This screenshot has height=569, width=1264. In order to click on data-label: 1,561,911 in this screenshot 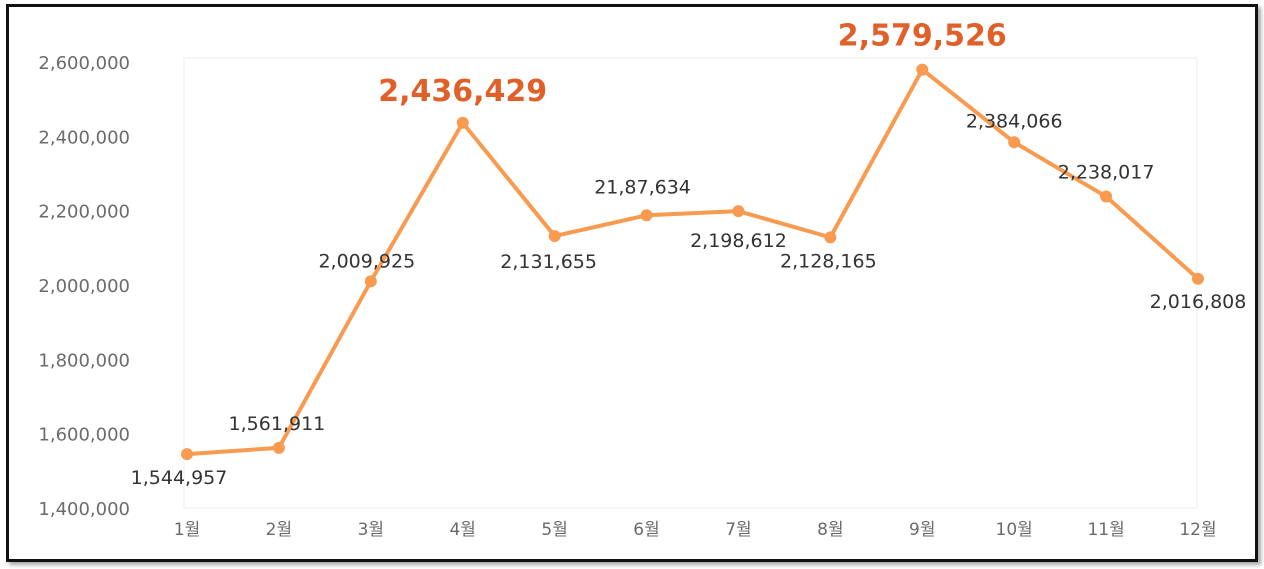, I will do `click(277, 424)`.